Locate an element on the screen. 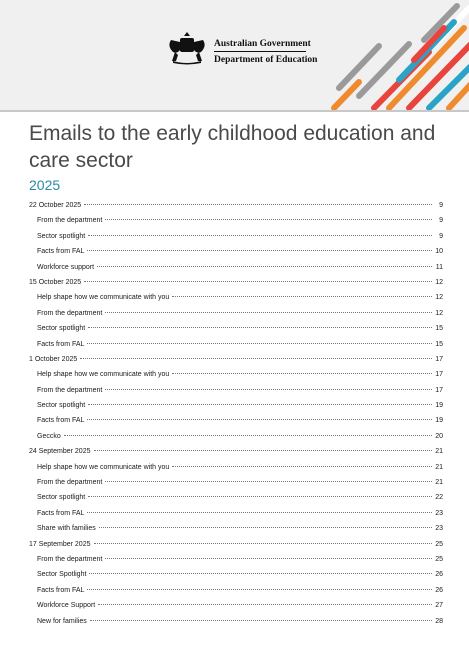 The height and width of the screenshot is (664, 469). toc-entry-page: 20 is located at coordinates (439, 436).